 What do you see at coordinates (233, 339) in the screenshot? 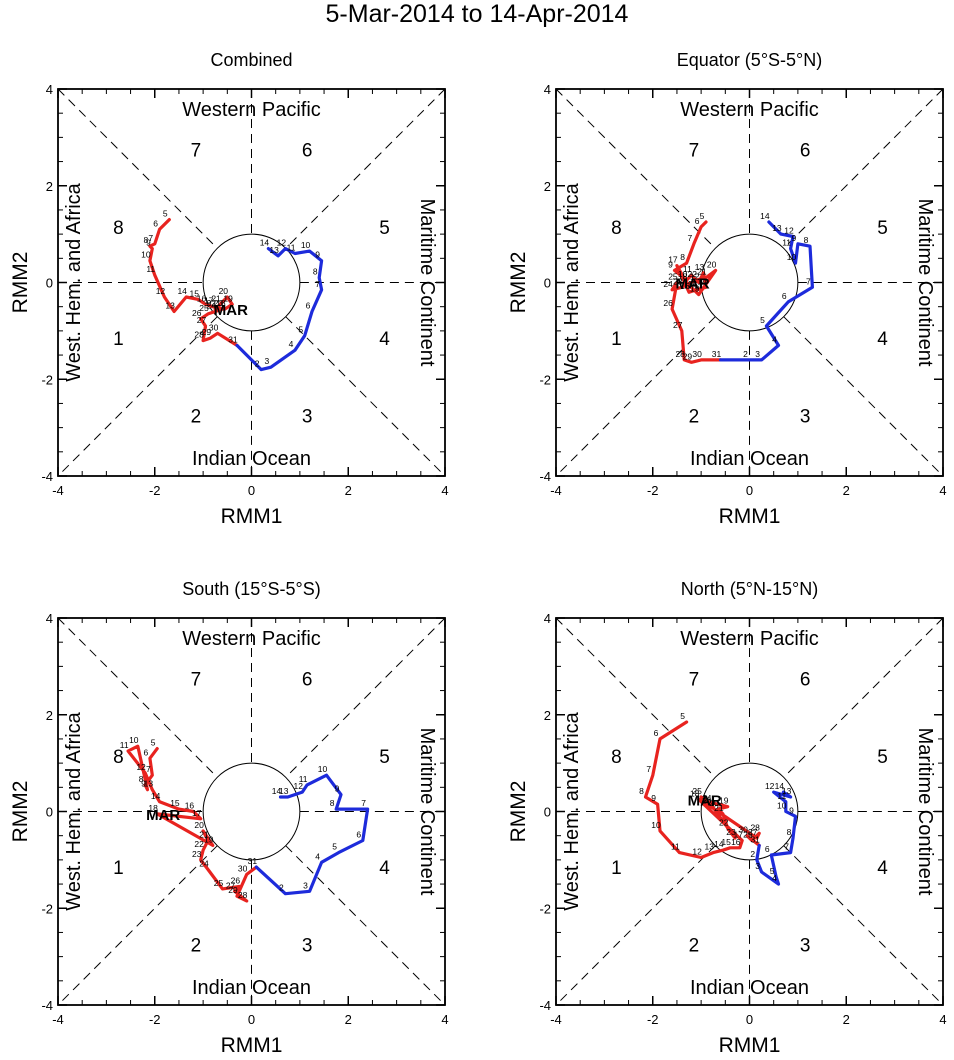
I see `day-label: 31` at bounding box center [233, 339].